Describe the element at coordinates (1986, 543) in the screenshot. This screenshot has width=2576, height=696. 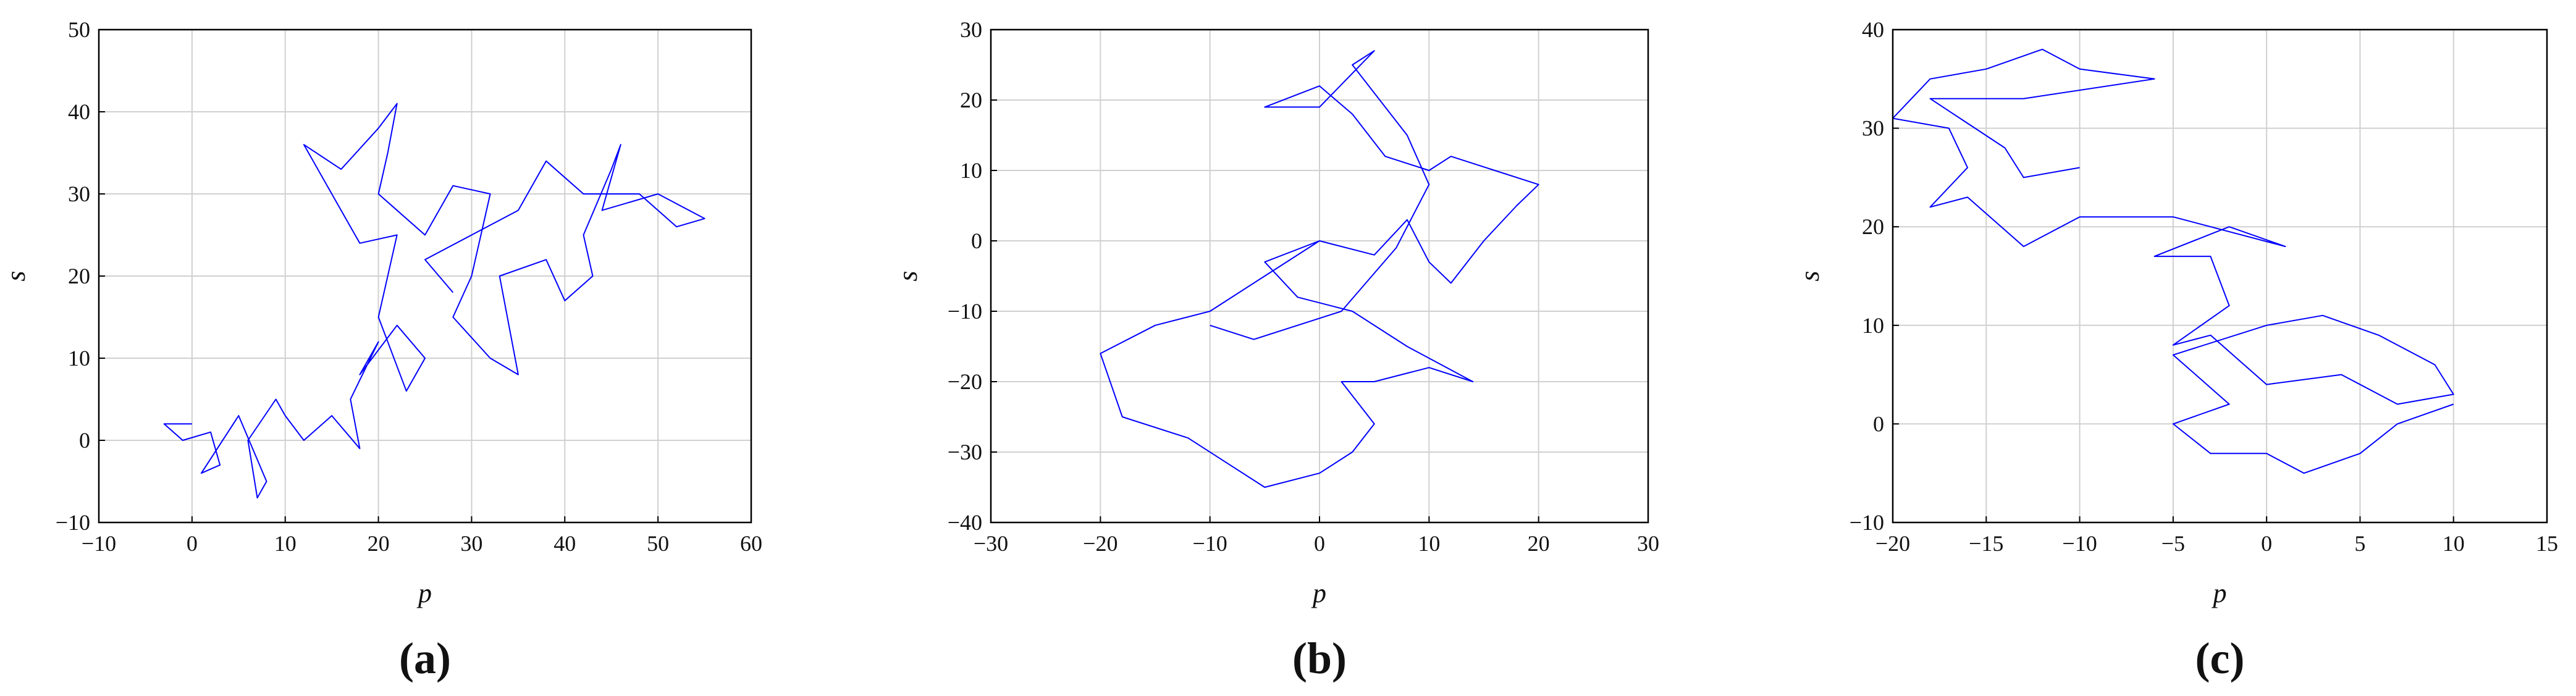
I see `x-tick-label: −15` at that location.